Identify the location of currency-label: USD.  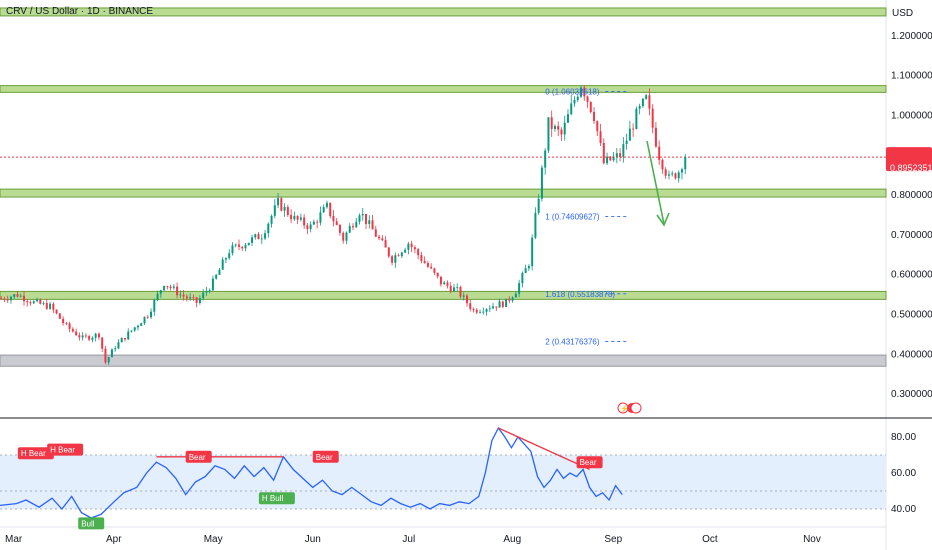
(902, 13).